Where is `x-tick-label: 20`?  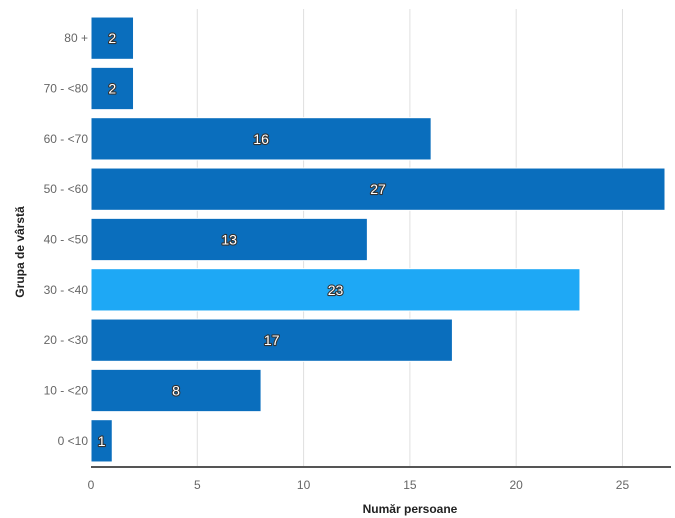
x-tick-label: 20 is located at coordinates (517, 485).